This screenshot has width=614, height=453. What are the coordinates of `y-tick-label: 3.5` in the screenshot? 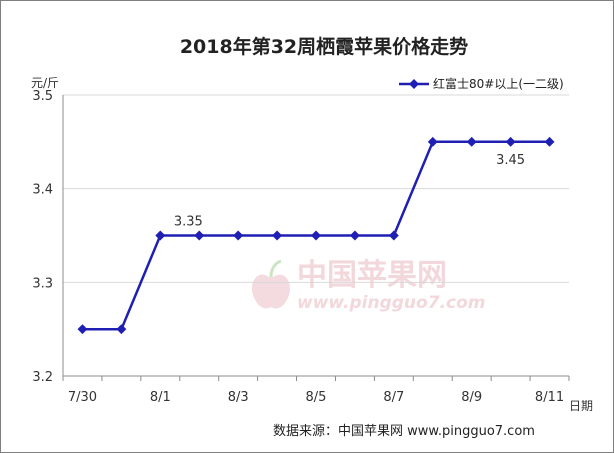 It's located at (42, 96).